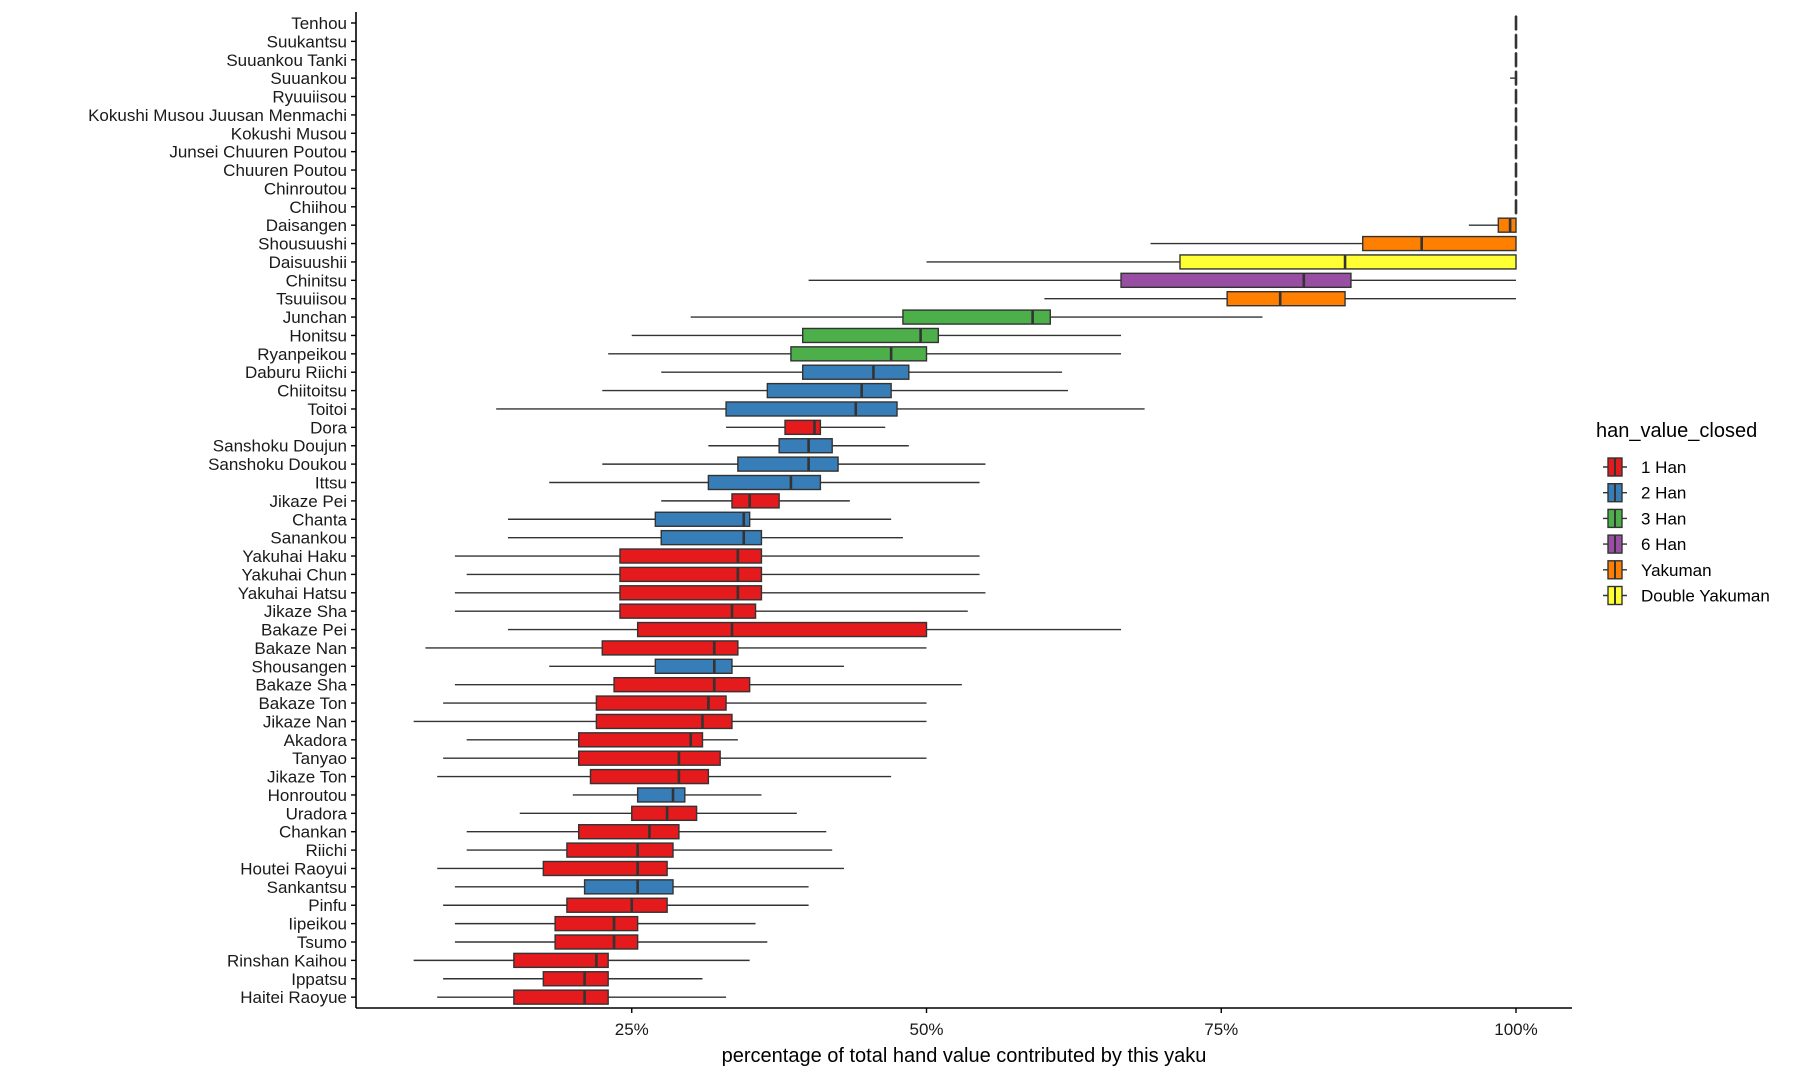  I want to click on y-tick-label: Shousuushi, so click(302, 244).